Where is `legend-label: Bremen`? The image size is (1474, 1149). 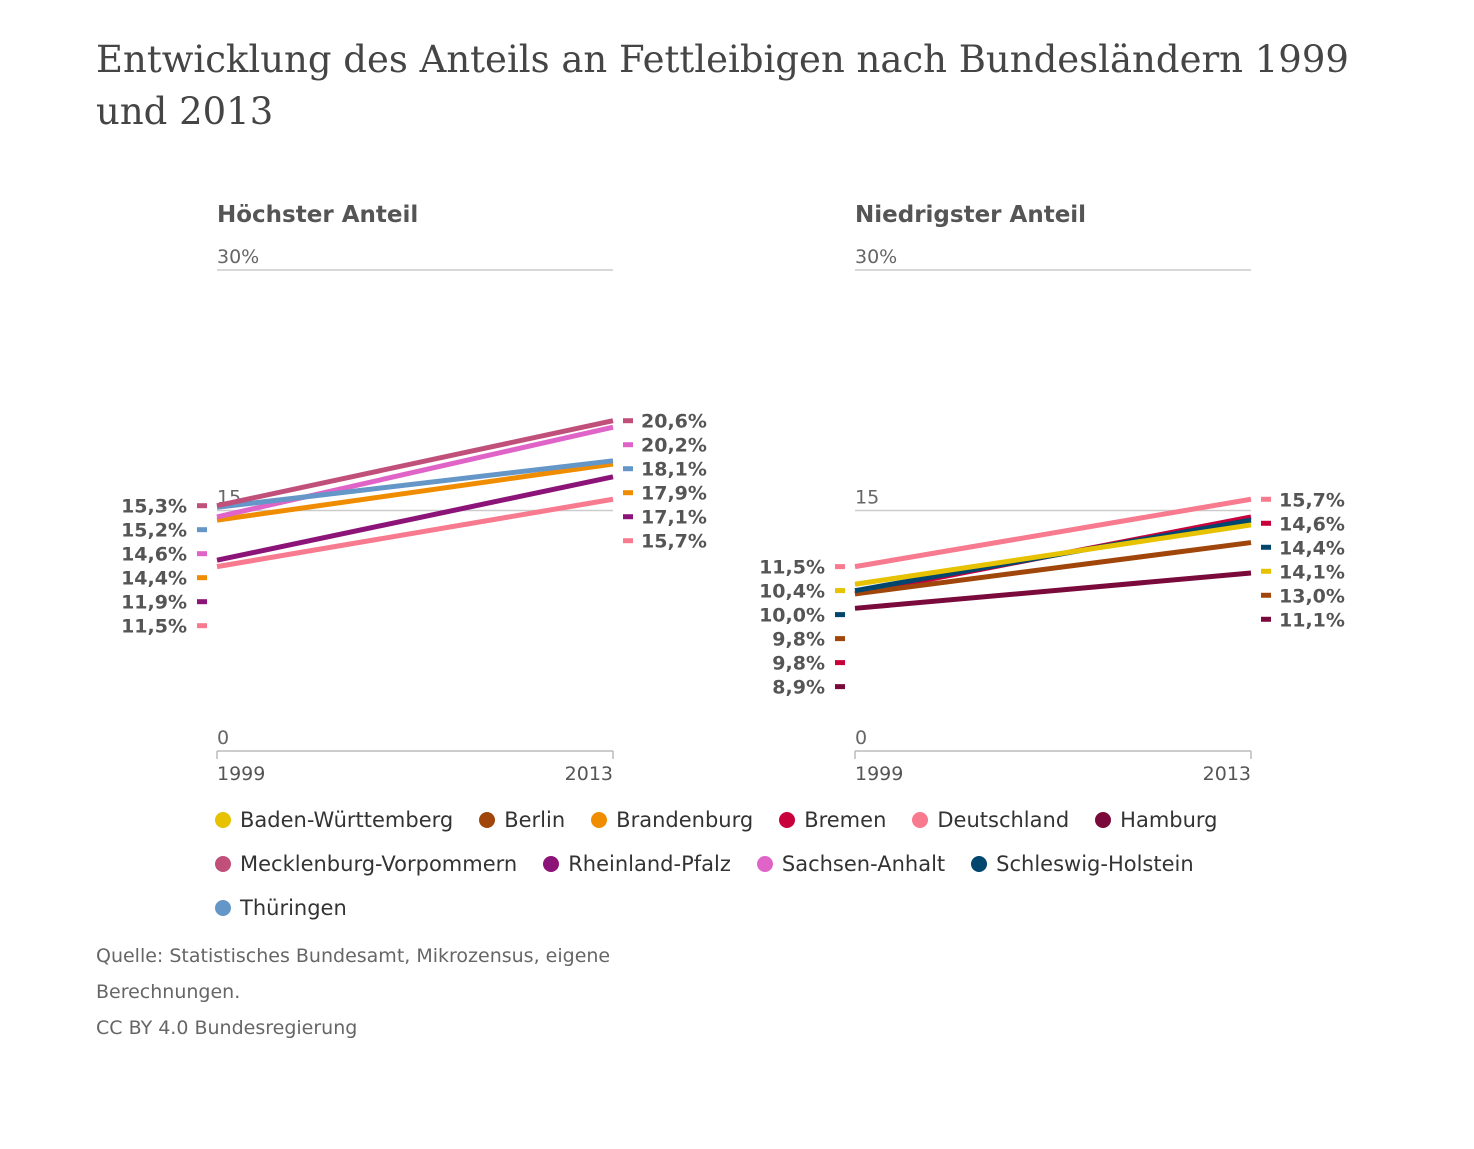 legend-label: Bremen is located at coordinates (845, 820).